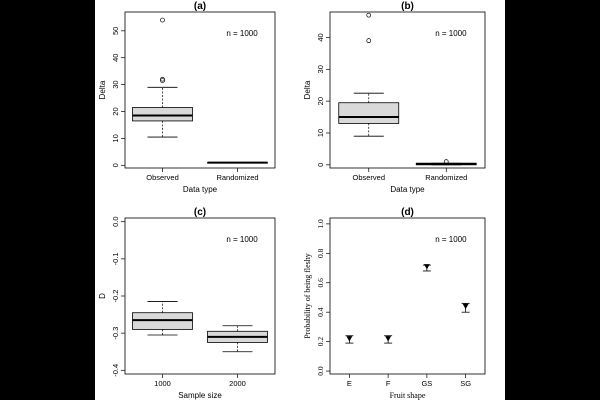  Describe the element at coordinates (115, 370) in the screenshot. I see `y-tick-label: -0.4` at that location.